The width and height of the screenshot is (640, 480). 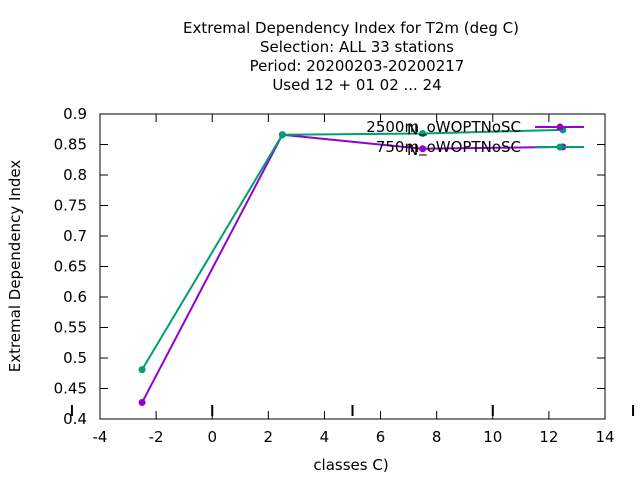 What do you see at coordinates (75, 419) in the screenshot?
I see `y-tick-label: 0.4` at bounding box center [75, 419].